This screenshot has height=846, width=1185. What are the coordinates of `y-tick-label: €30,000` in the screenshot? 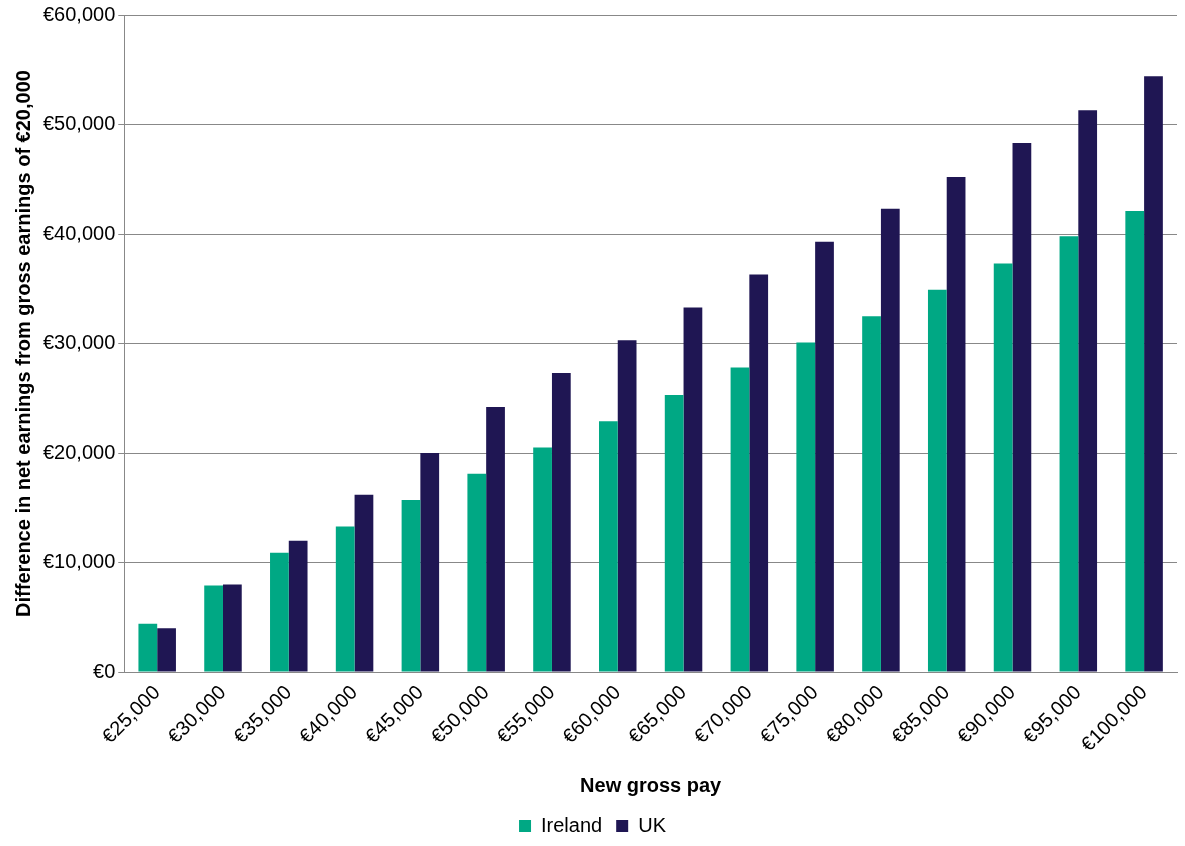 It's located at (79, 342).